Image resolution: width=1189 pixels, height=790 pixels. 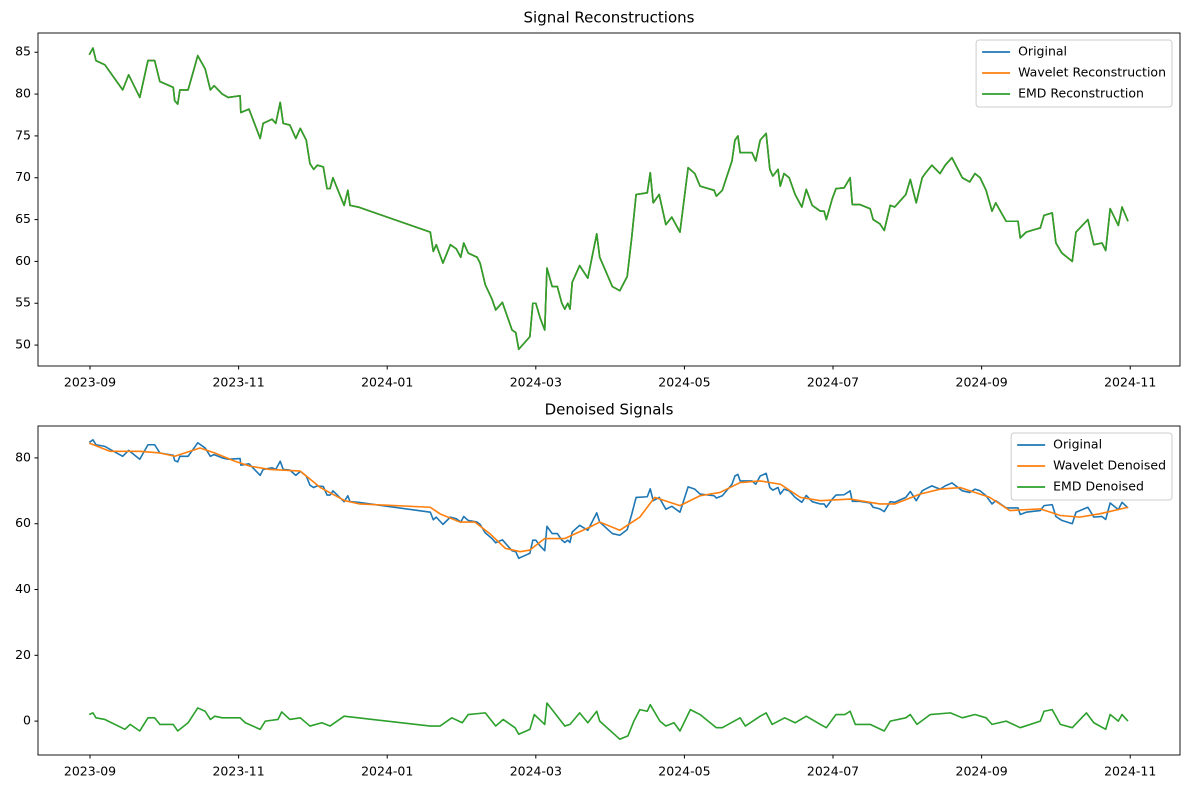 What do you see at coordinates (1109, 465) in the screenshot?
I see `legend-label: Wavelet Denoised` at bounding box center [1109, 465].